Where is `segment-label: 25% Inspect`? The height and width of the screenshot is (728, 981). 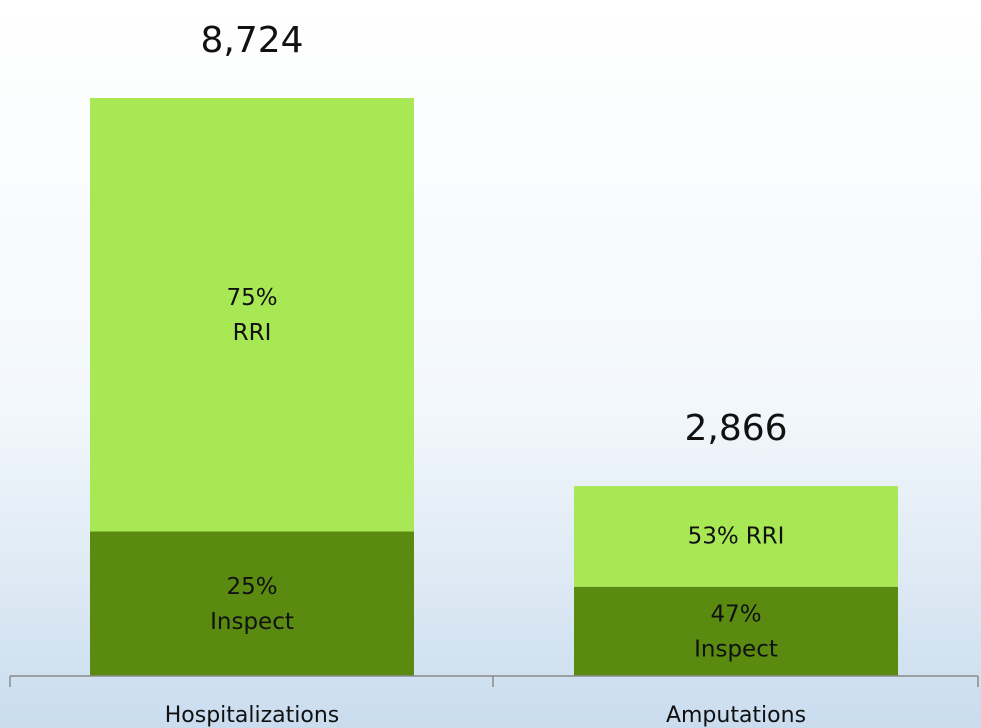 segment-label: 25% Inspect is located at coordinates (252, 603).